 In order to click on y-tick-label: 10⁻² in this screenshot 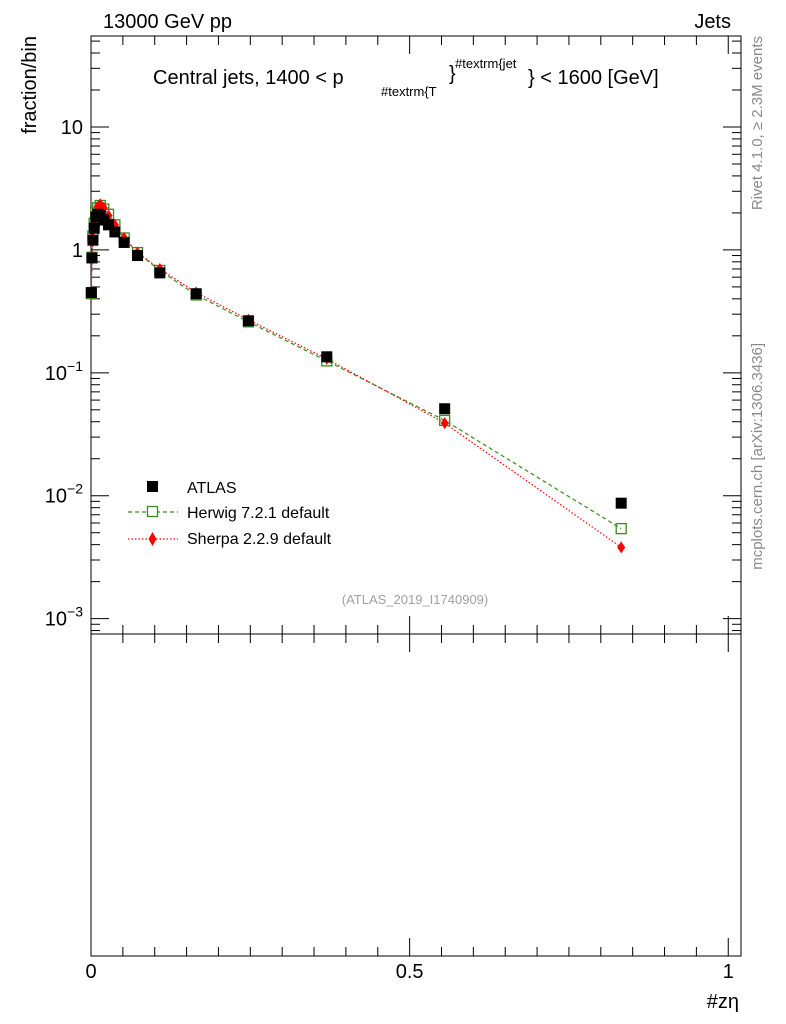, I will do `click(64, 494)`.